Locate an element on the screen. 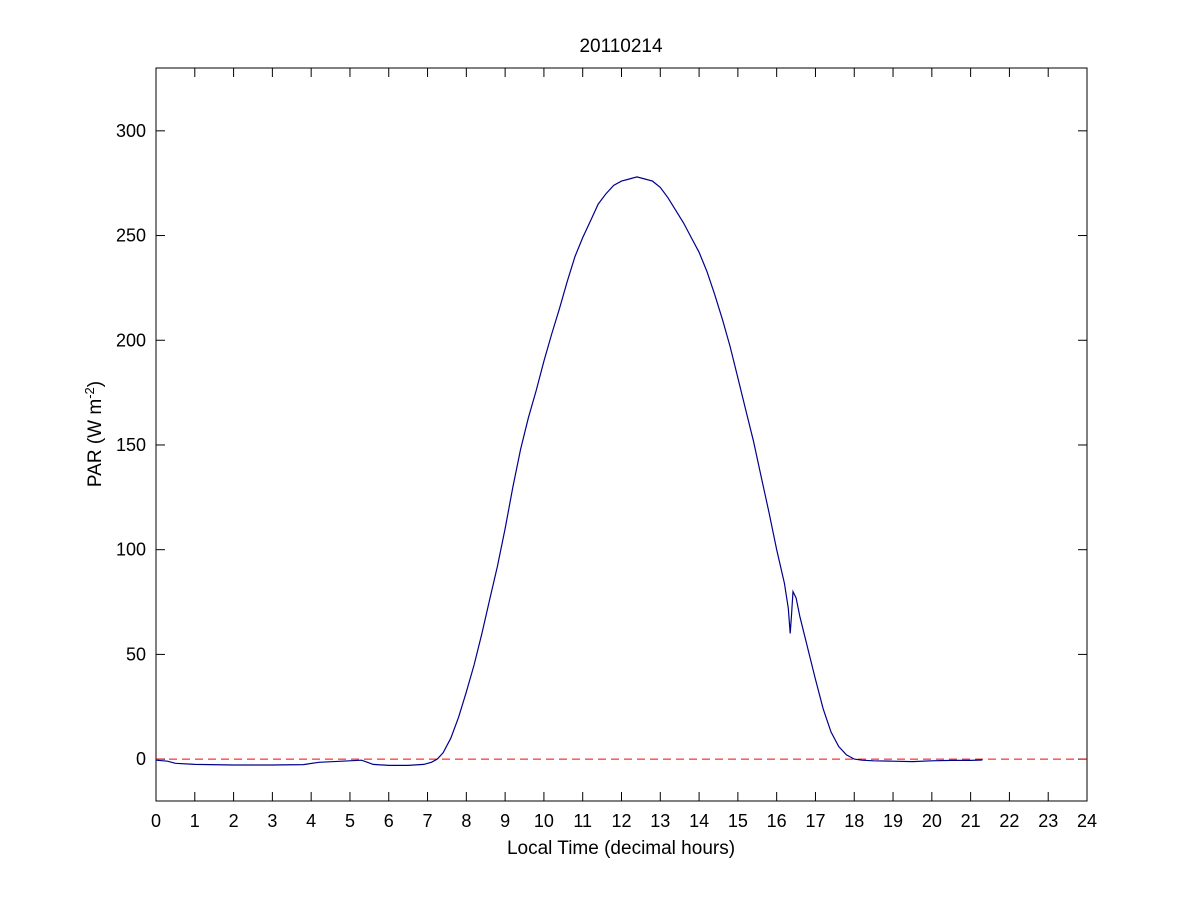 This screenshot has height=905, width=1201. x-tick-label: 10 is located at coordinates (544, 821).